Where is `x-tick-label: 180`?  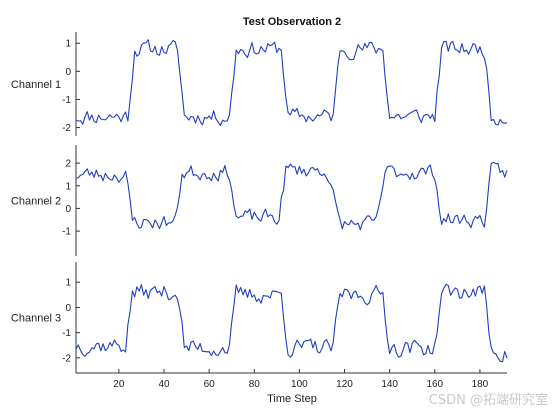 x-tick-label: 180 is located at coordinates (480, 384).